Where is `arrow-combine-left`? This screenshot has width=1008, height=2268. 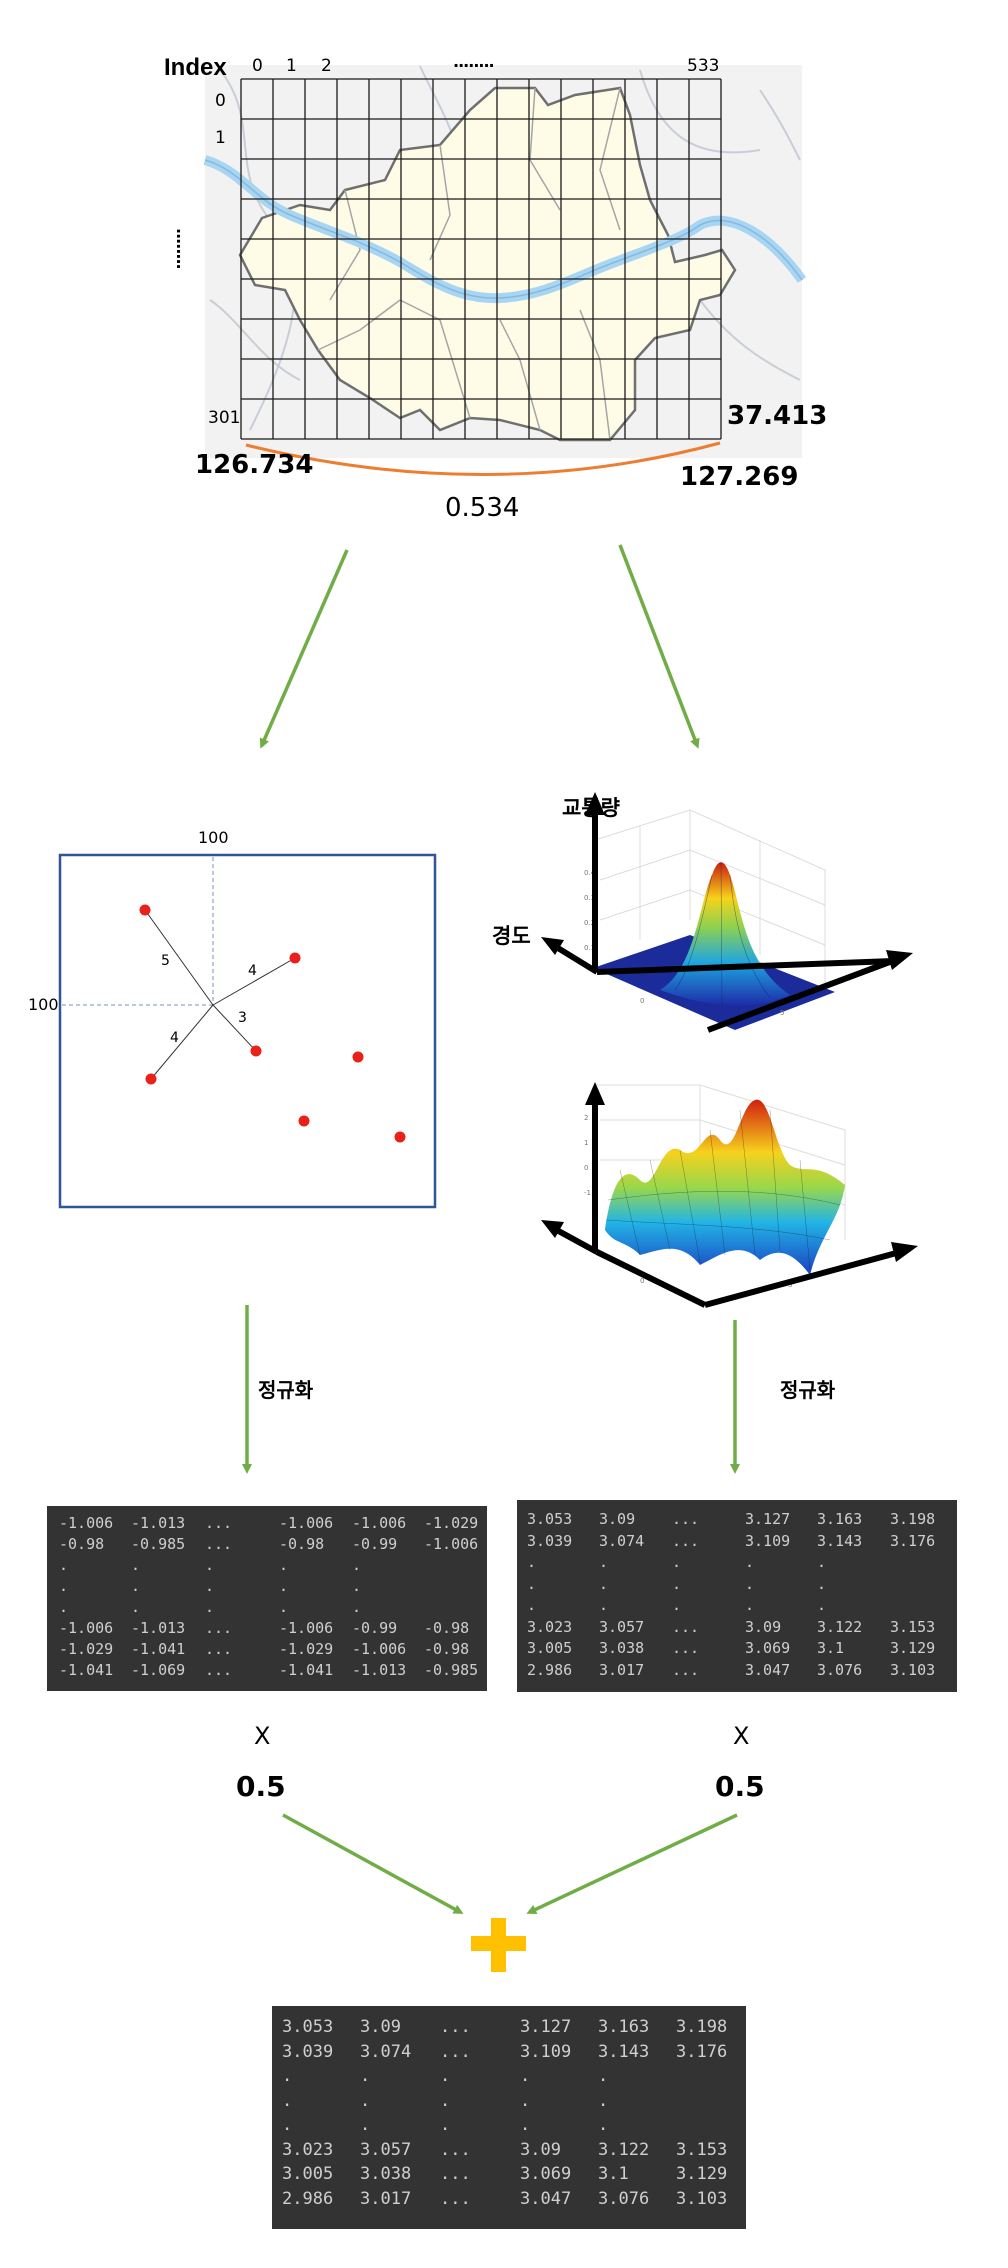 arrow-combine-left is located at coordinates (373, 1863).